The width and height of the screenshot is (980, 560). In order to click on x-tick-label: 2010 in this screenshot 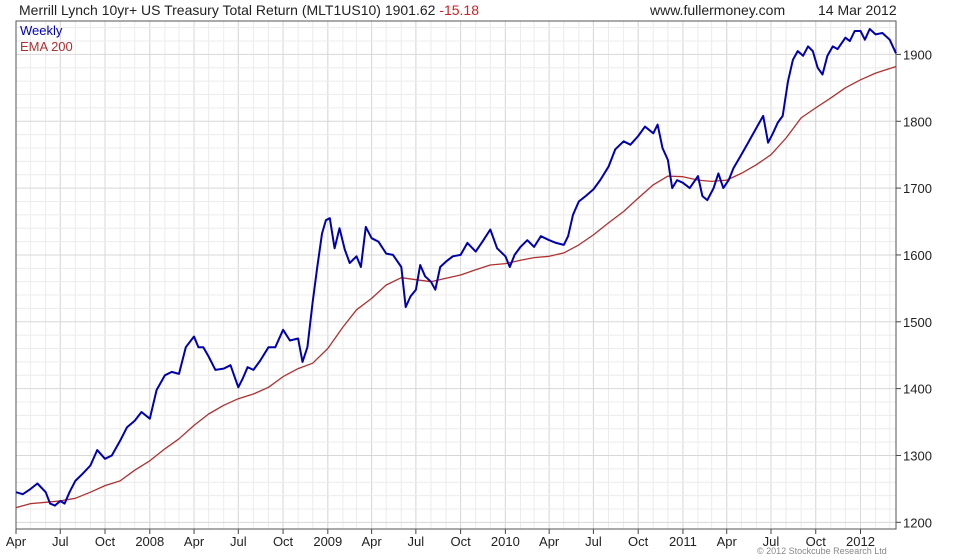, I will do `click(505, 541)`.